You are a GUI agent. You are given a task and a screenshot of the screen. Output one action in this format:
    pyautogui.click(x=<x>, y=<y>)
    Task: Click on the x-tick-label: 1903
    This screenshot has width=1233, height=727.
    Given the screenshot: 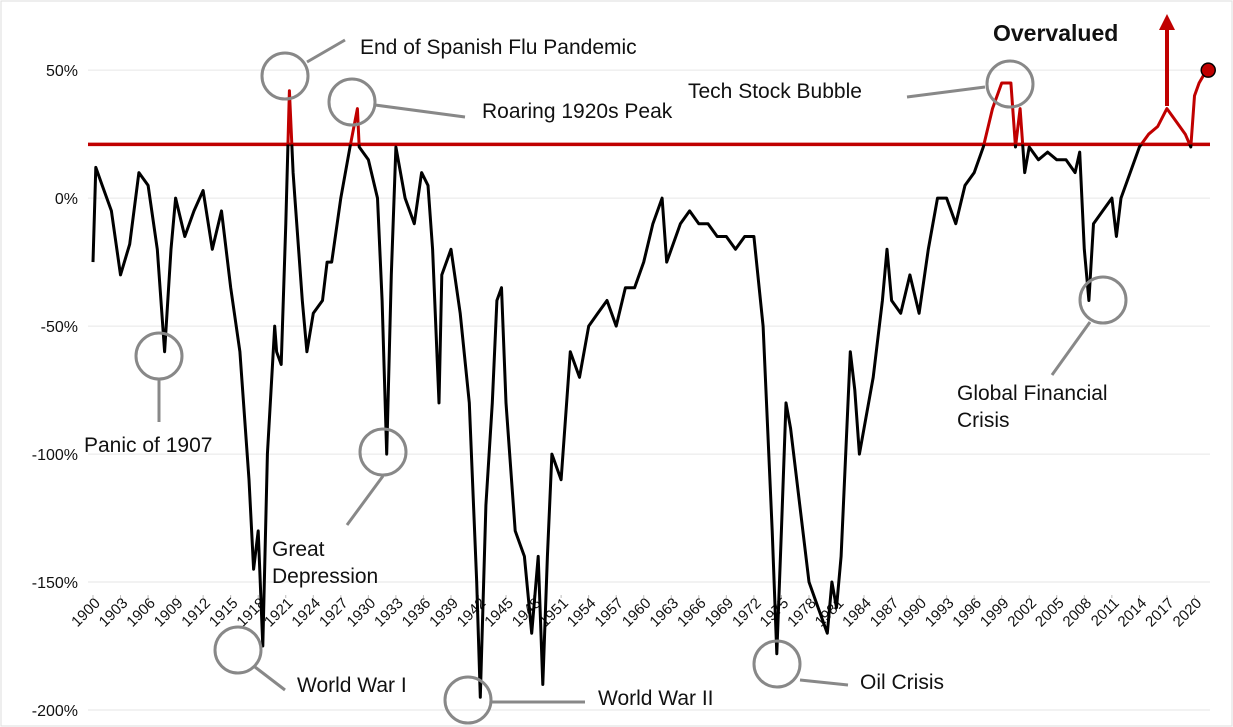 What is the action you would take?
    pyautogui.click(x=114, y=613)
    